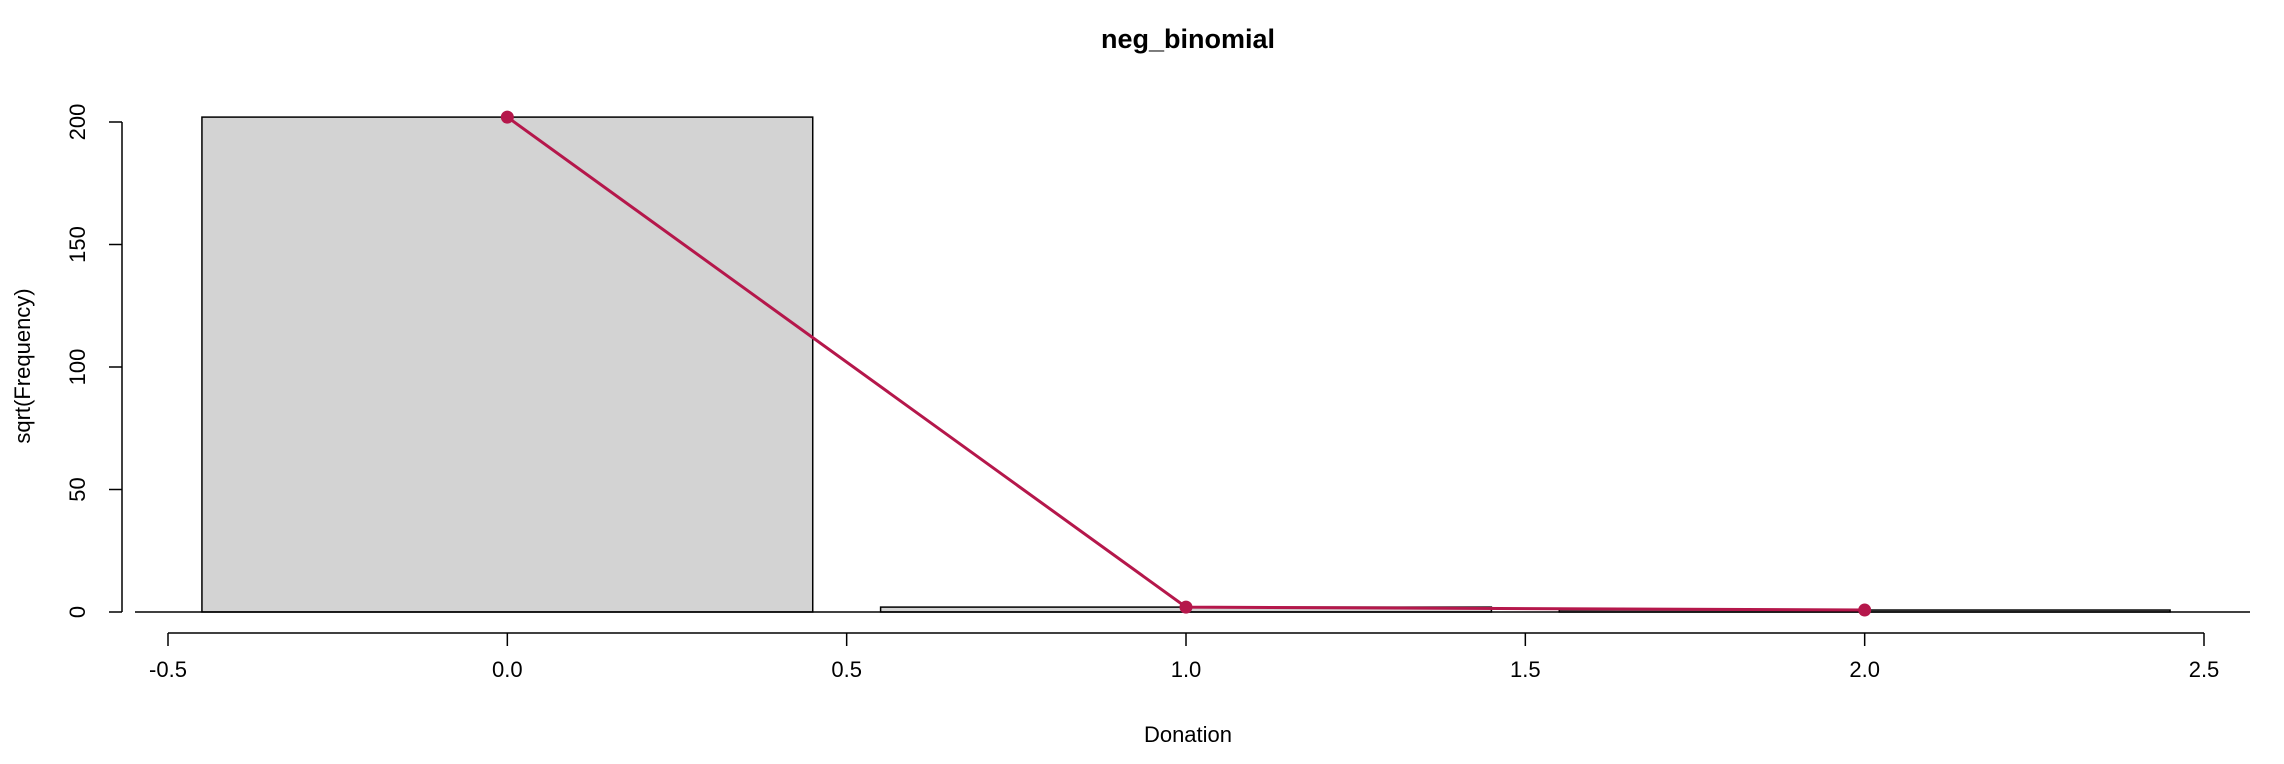  What do you see at coordinates (1188, 734) in the screenshot?
I see `x-axis-label: Donation` at bounding box center [1188, 734].